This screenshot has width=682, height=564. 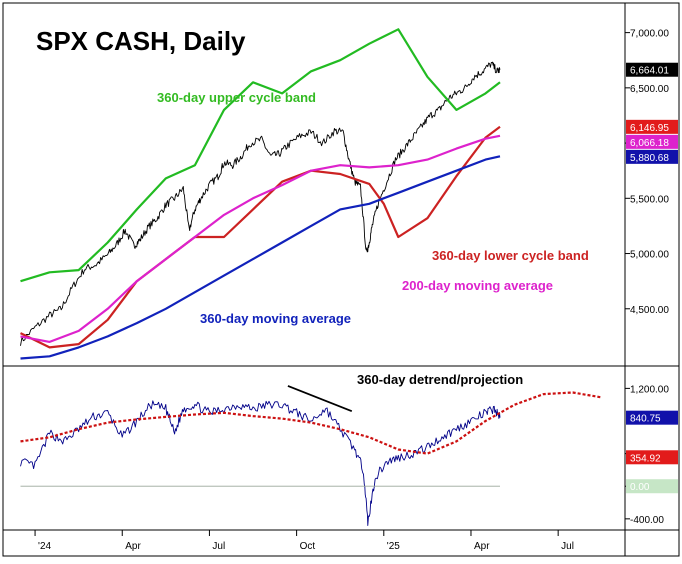 What do you see at coordinates (477, 285) in the screenshot?
I see `annotation-200-day-ma: 200-day moving average` at bounding box center [477, 285].